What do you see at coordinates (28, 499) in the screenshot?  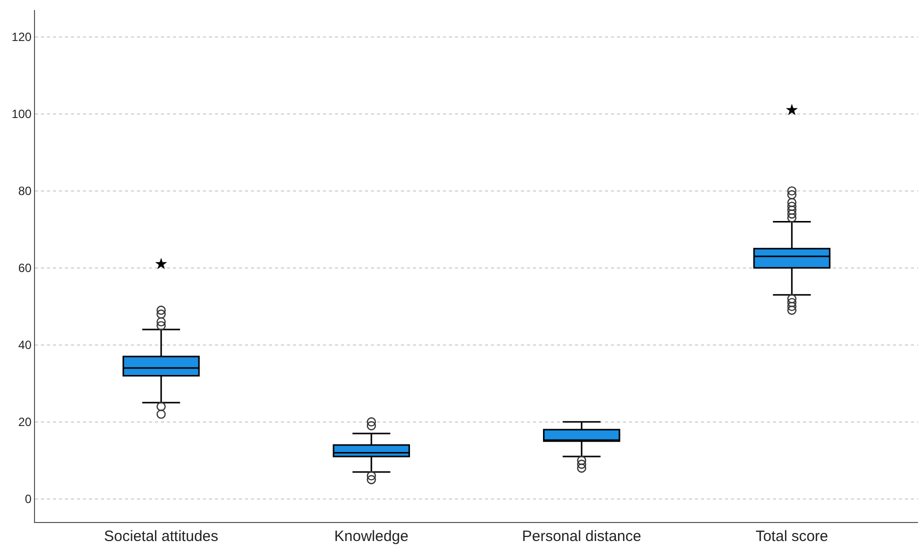 I see `y-tick-label: 0` at bounding box center [28, 499].